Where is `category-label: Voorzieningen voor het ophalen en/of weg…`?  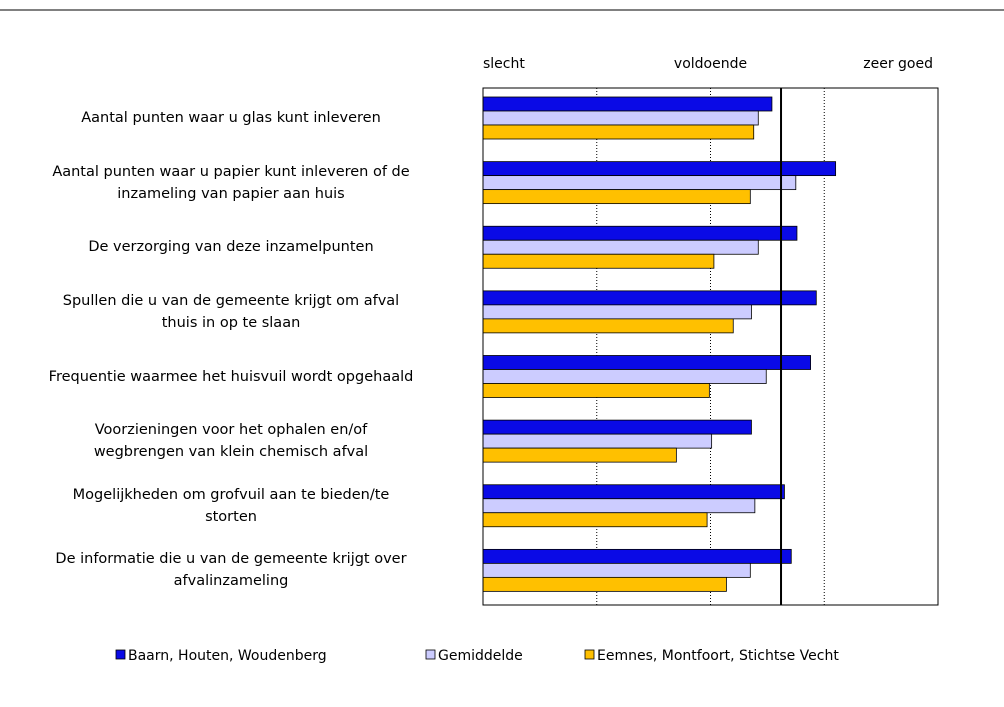
category-label: Voorzieningen voor het ophalen en/of weg… is located at coordinates (231, 441).